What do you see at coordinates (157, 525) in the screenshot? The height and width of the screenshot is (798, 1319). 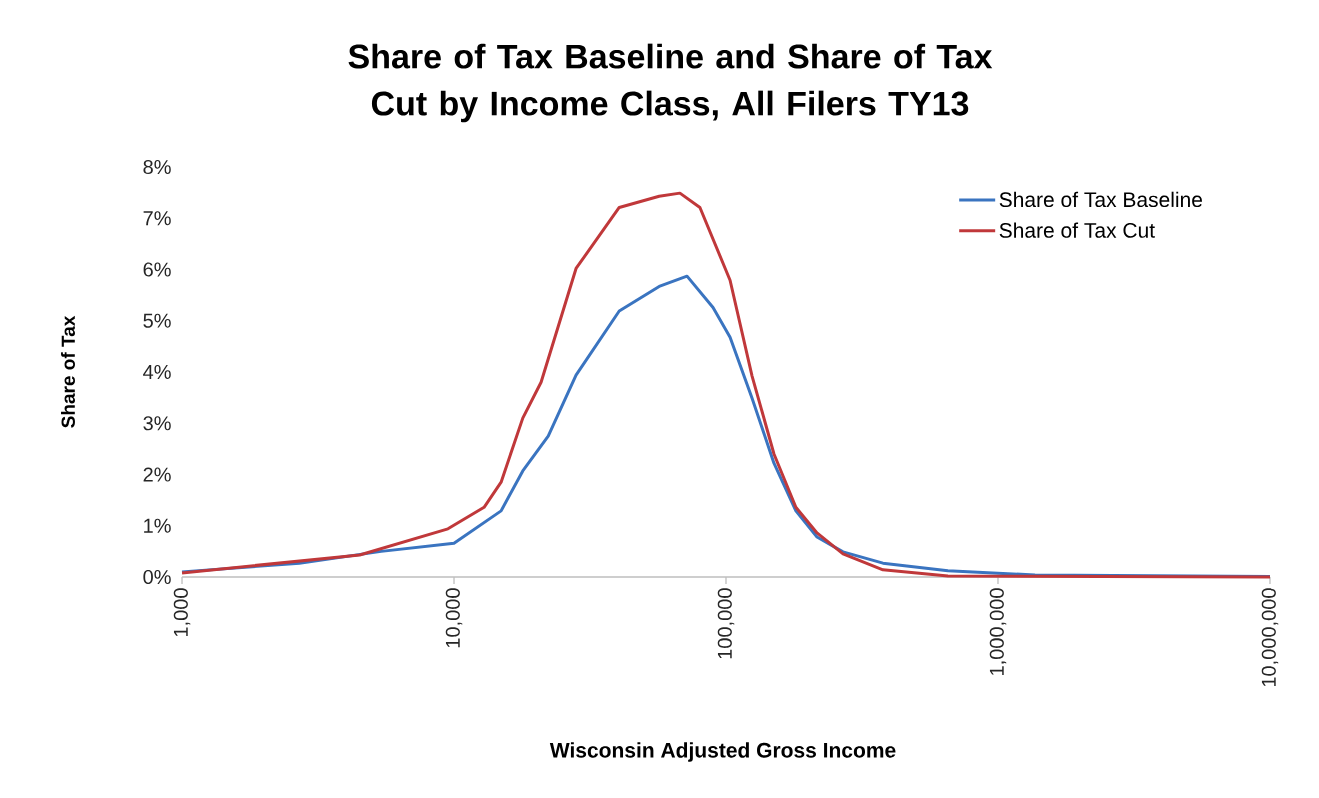 I see `y-tick-label: 1%` at bounding box center [157, 525].